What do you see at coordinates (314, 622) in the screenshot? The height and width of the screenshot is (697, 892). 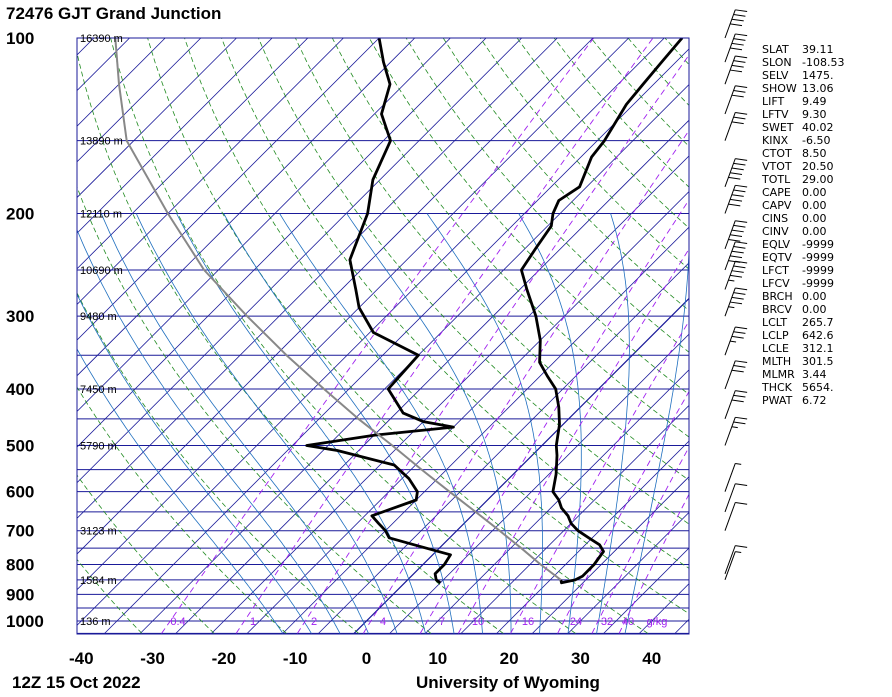 I see `mixing-ratio-label: 2` at bounding box center [314, 622].